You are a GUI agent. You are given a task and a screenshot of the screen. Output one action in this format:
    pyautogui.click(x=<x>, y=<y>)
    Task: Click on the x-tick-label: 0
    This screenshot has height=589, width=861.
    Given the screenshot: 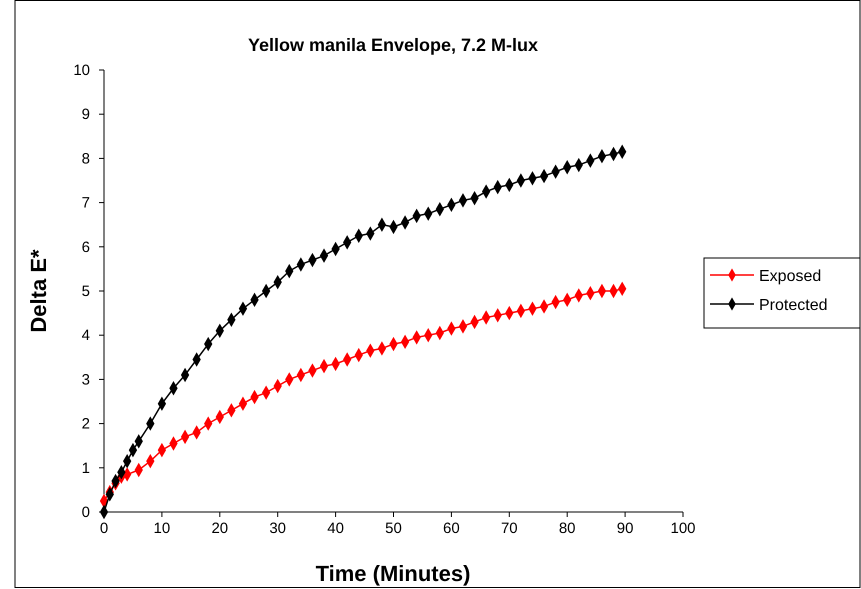 What is the action you would take?
    pyautogui.click(x=104, y=528)
    